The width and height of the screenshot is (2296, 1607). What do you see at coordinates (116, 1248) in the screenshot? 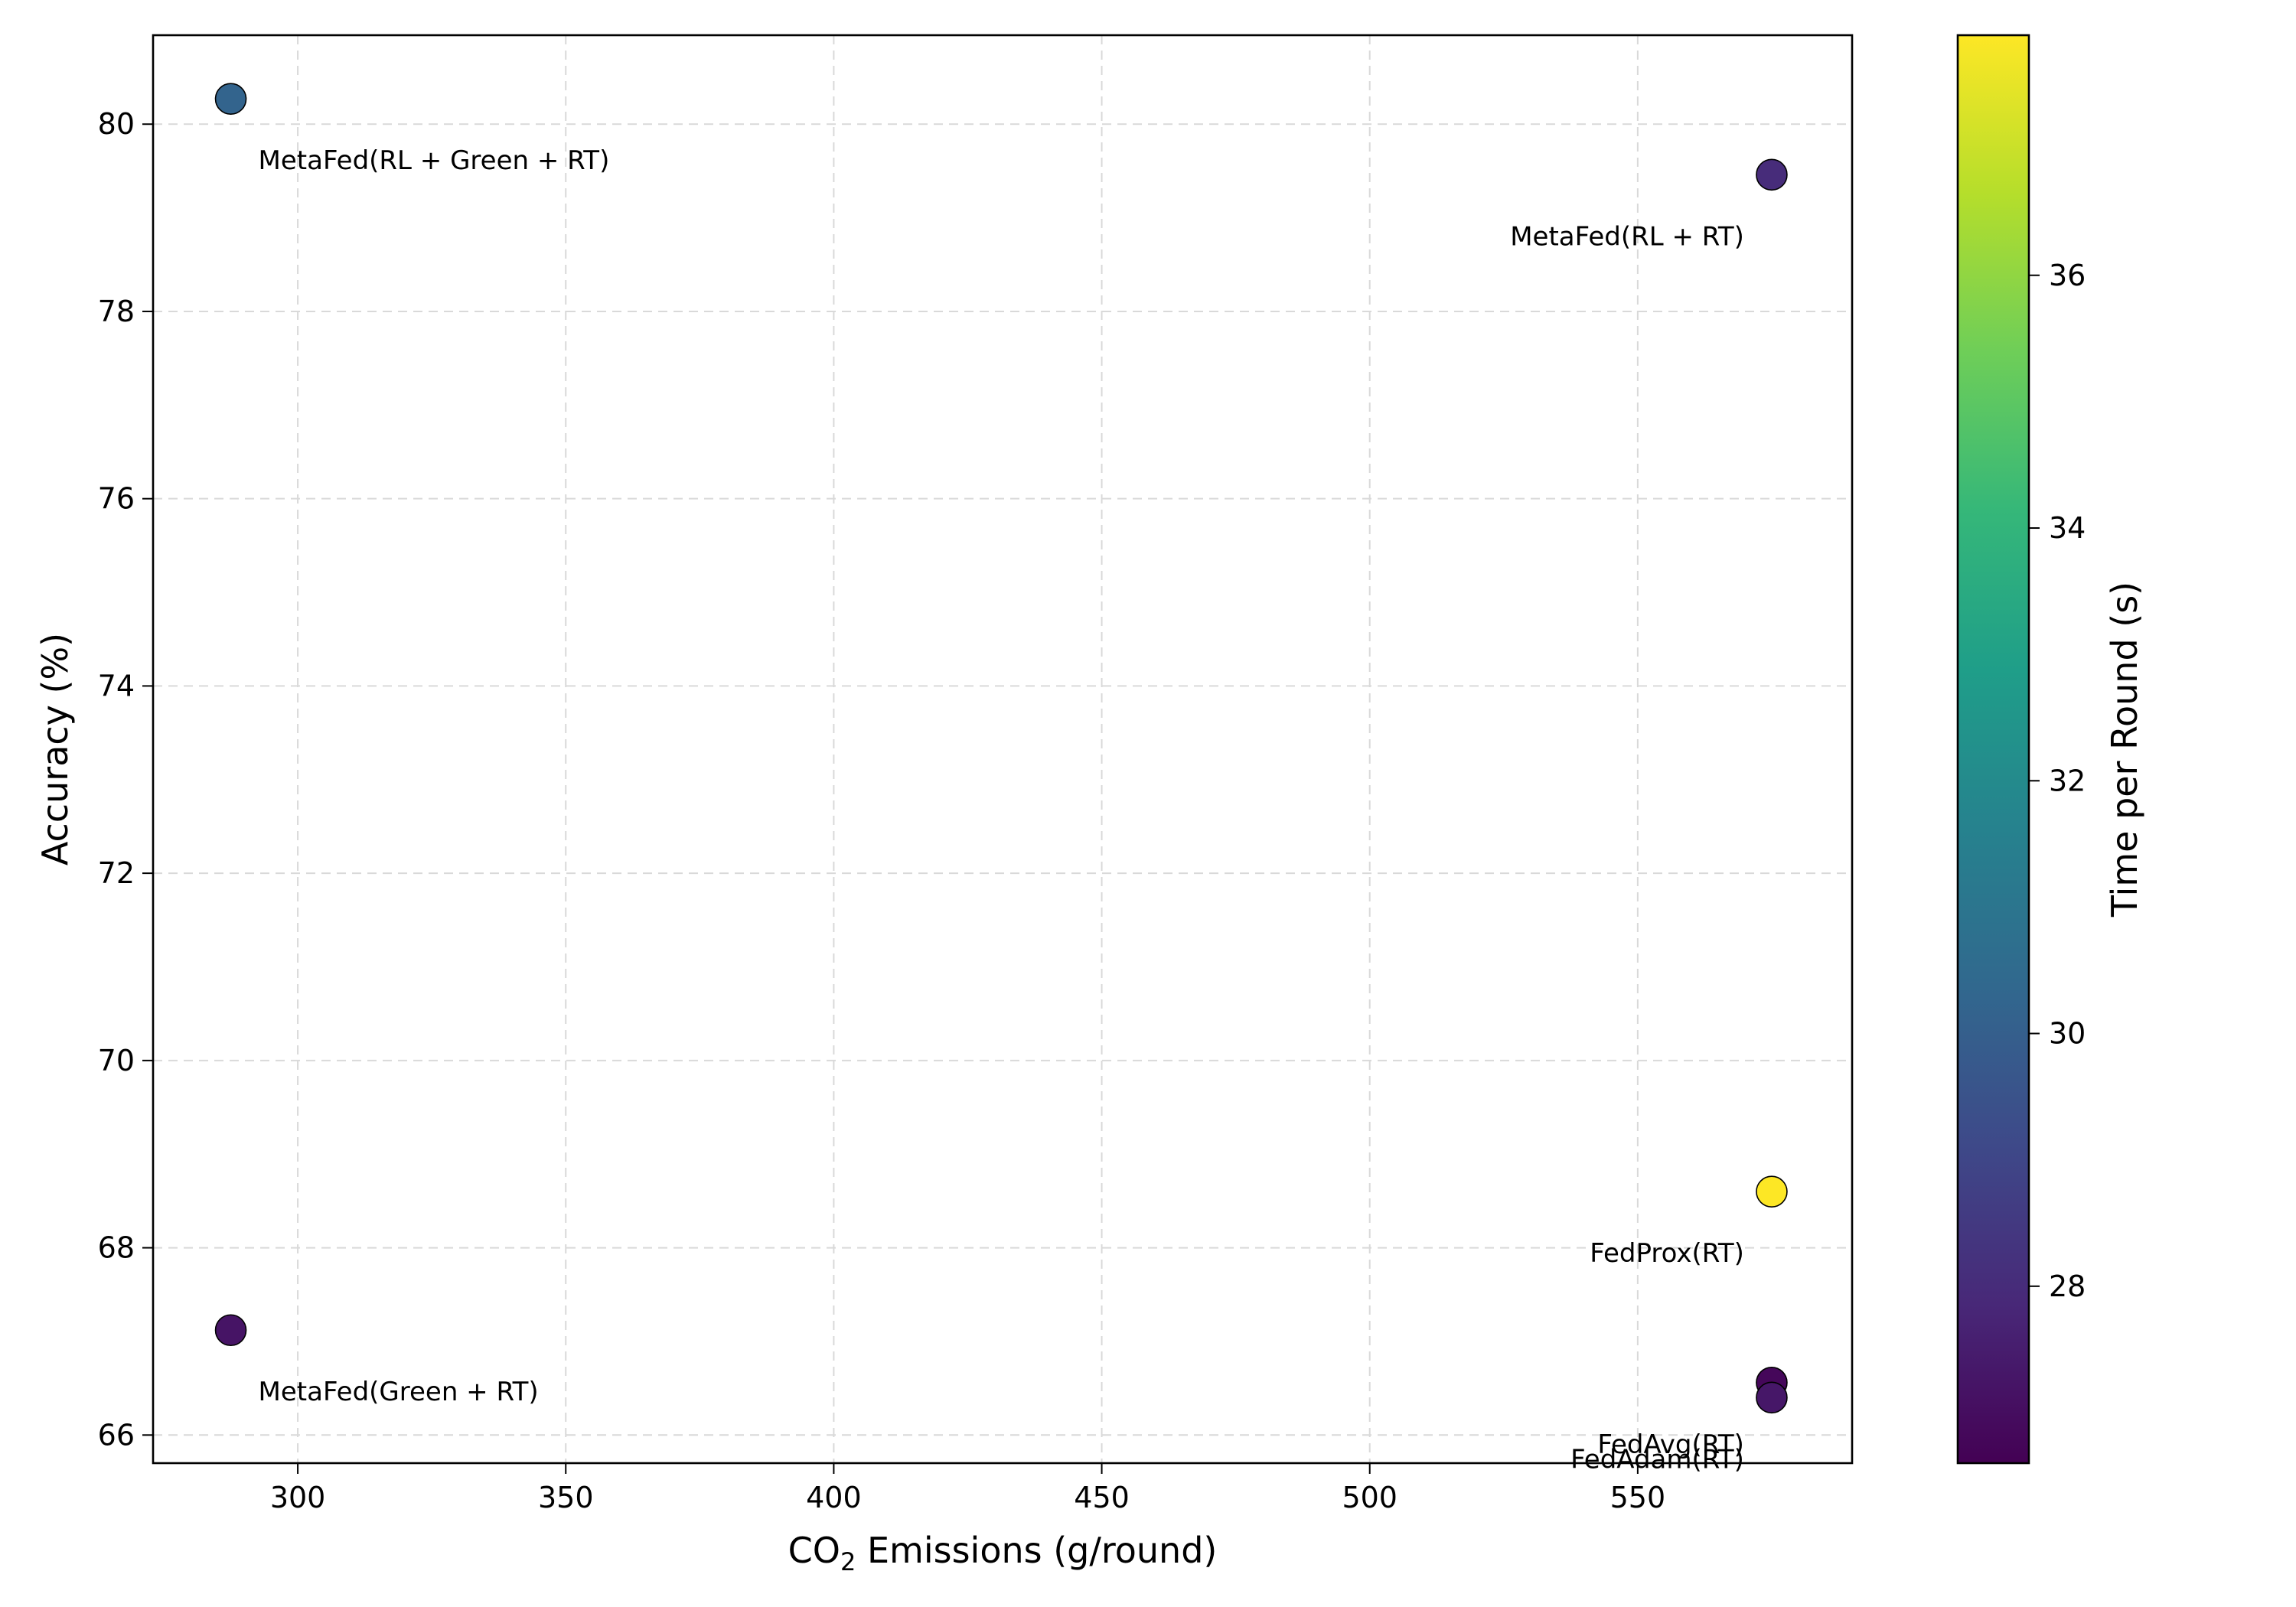
I see `y-tick-label: 68` at bounding box center [116, 1248].